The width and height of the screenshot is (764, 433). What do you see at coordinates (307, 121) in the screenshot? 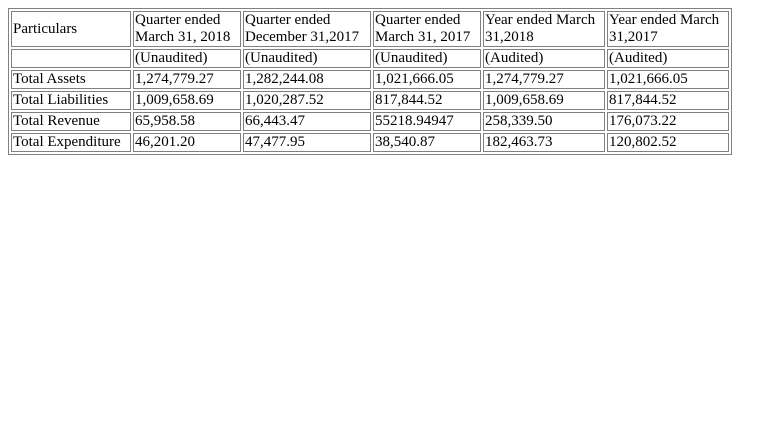
I see `table-cell: 66,443.47` at bounding box center [307, 121].